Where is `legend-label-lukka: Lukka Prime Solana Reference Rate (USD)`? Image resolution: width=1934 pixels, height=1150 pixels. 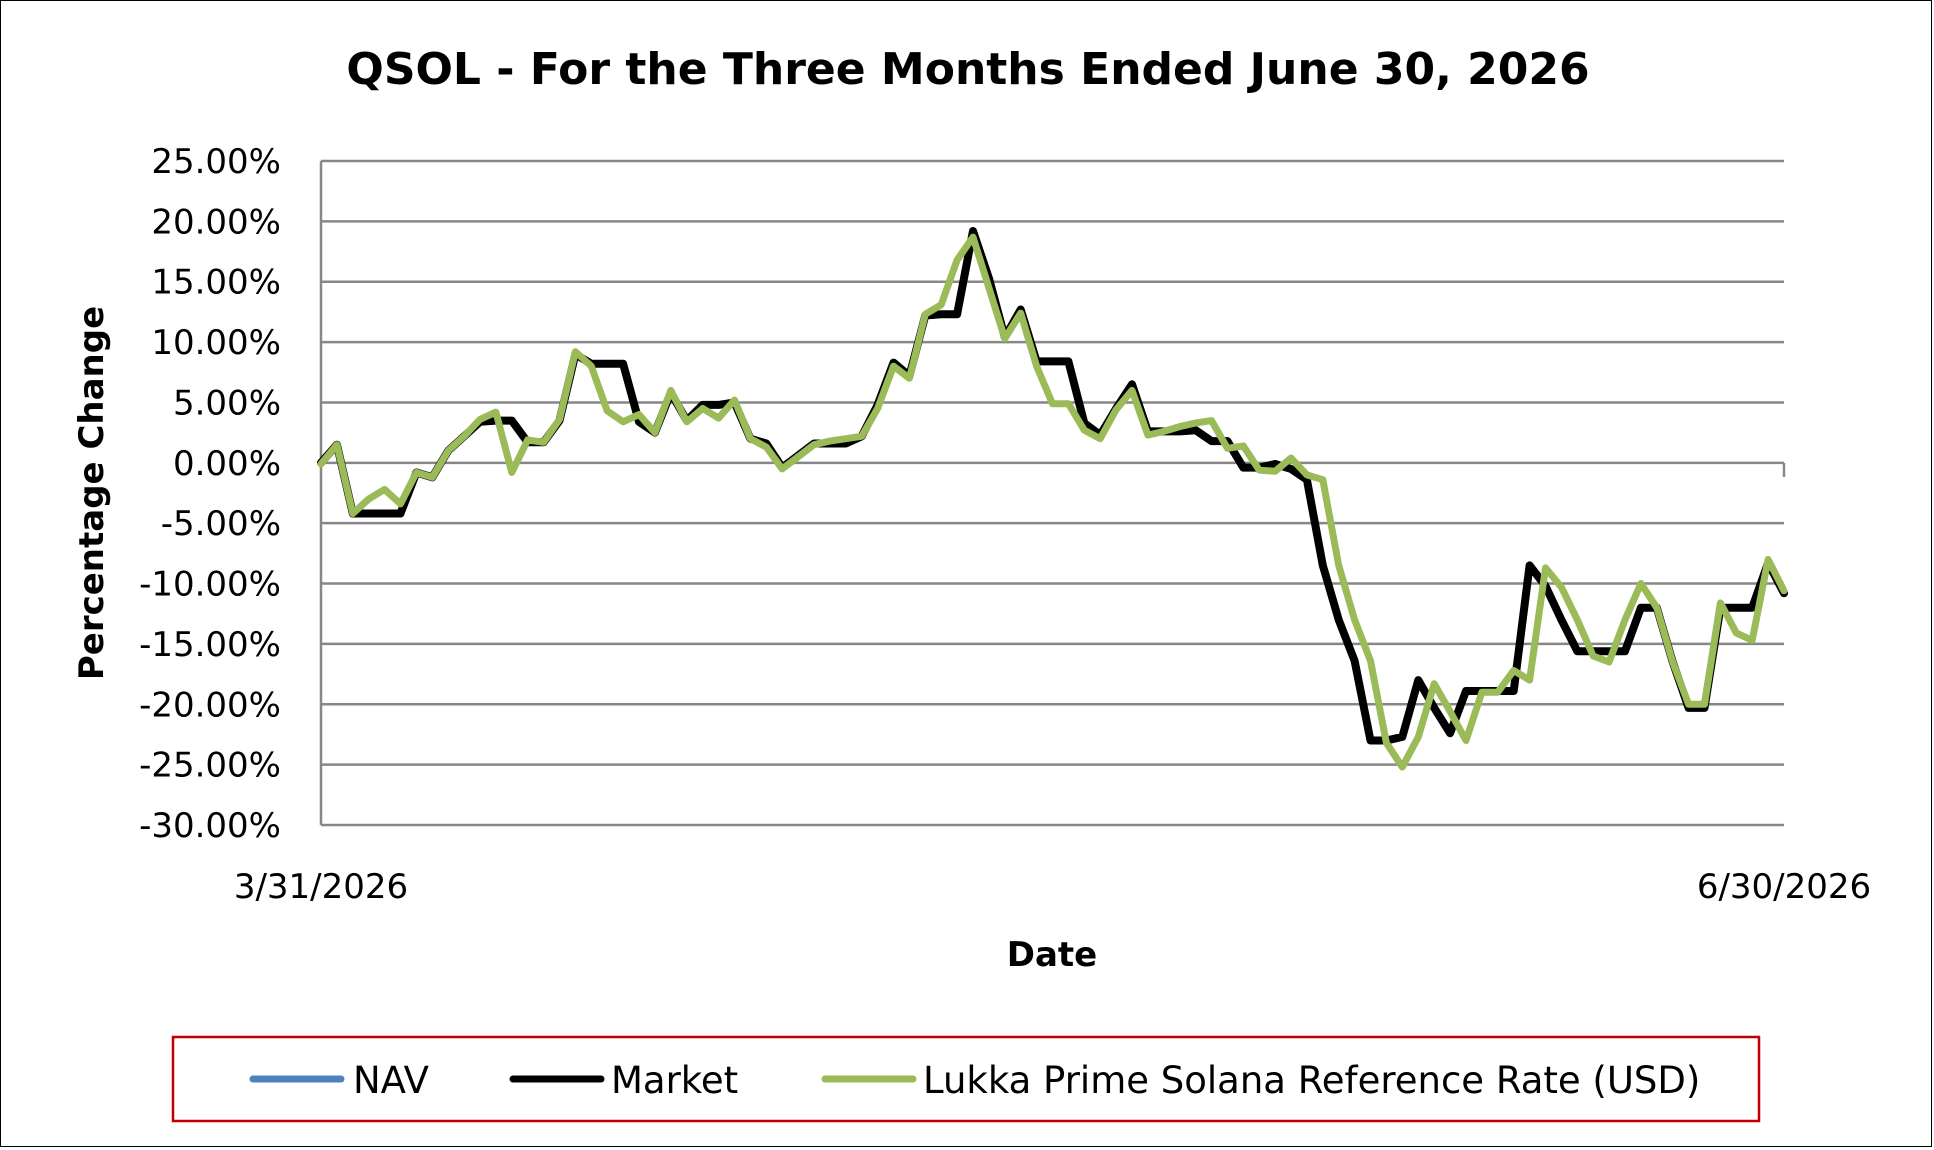
legend-label-lukka: Lukka Prime Solana Reference Rate (USD) is located at coordinates (1311, 1080).